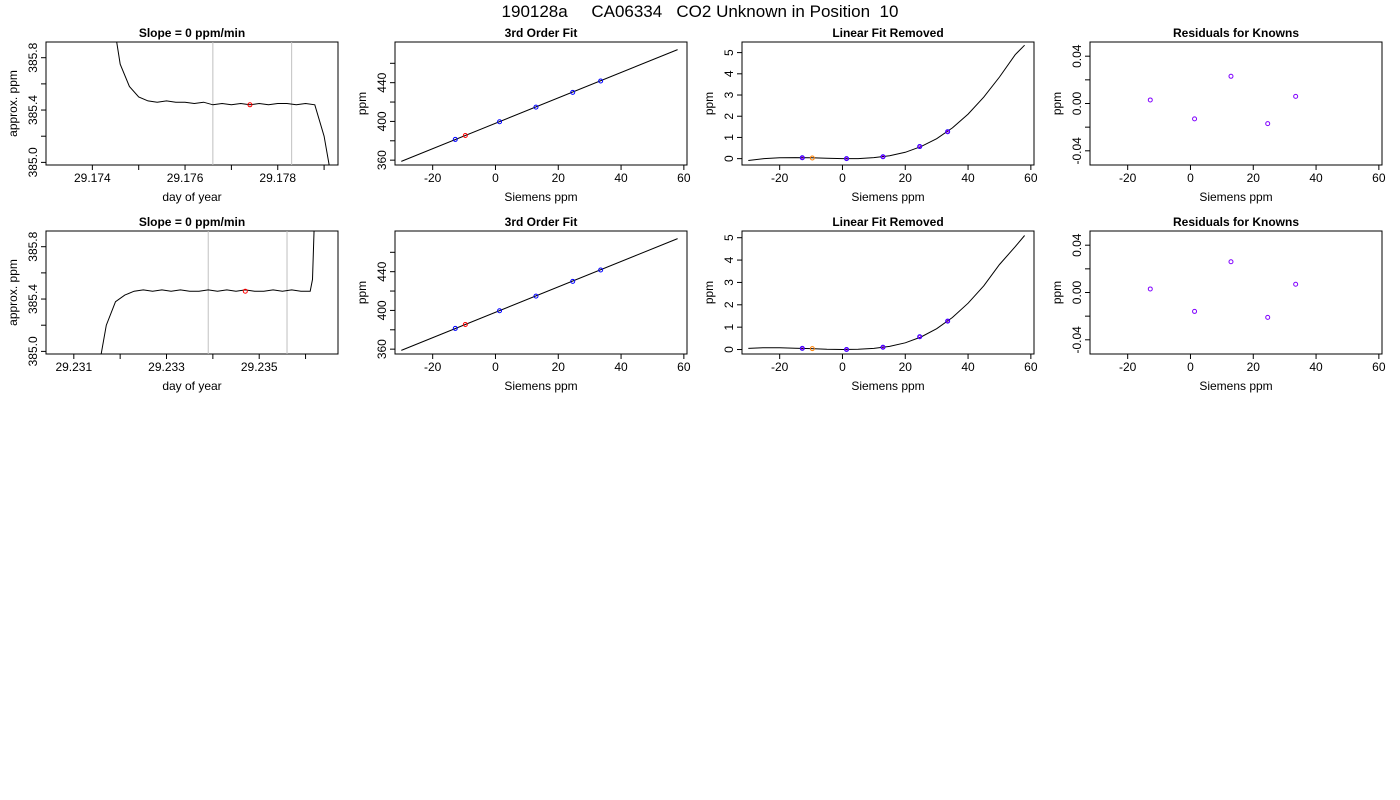 This screenshot has height=800, width=1400. Describe the element at coordinates (259, 367) in the screenshot. I see `x-tick-label: 29.235` at that location.